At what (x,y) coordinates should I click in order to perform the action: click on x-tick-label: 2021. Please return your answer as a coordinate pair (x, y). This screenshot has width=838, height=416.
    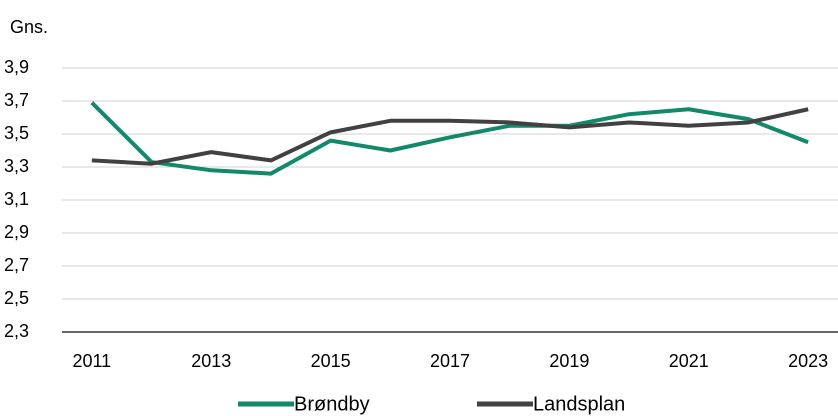
    Looking at the image, I should click on (689, 361).